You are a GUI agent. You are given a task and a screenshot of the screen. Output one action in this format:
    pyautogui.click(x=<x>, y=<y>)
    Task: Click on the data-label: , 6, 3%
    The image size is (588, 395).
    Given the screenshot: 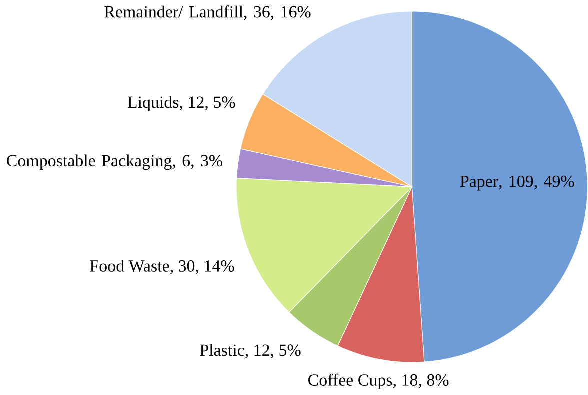 What is the action you would take?
    pyautogui.click(x=197, y=162)
    